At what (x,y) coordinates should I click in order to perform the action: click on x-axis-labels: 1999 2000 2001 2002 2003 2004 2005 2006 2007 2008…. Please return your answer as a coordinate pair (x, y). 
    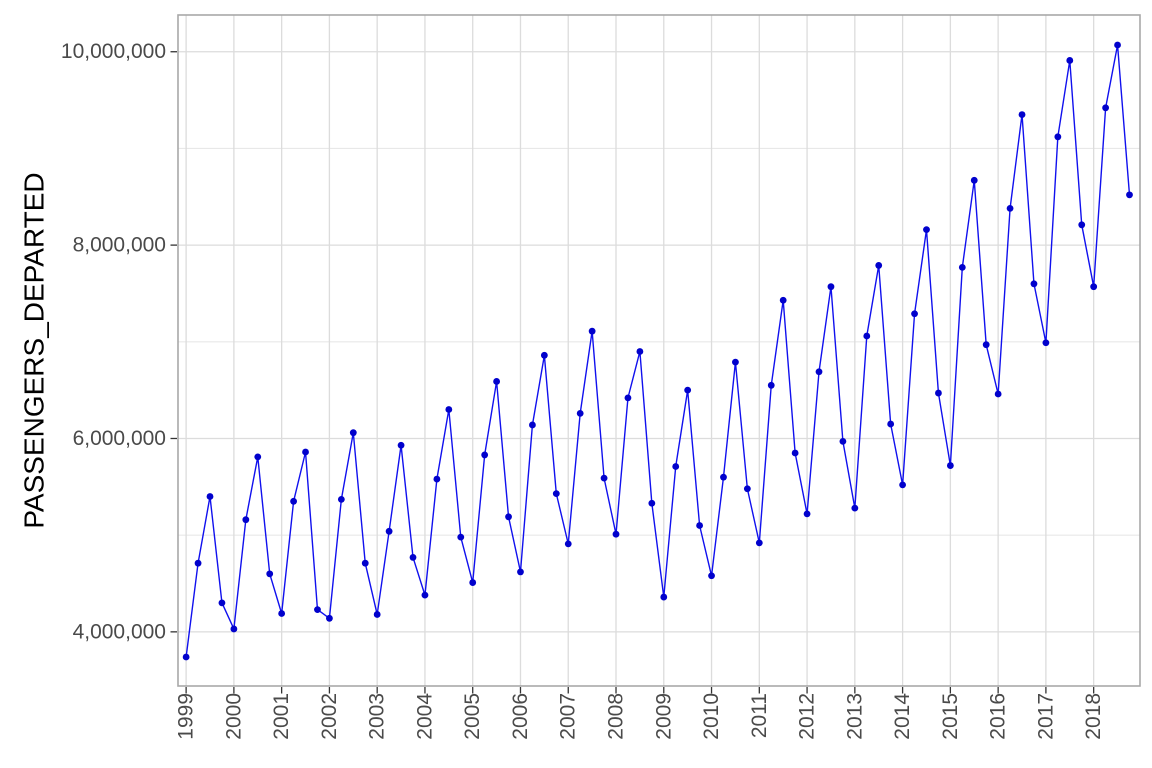
    Looking at the image, I should click on (640, 716).